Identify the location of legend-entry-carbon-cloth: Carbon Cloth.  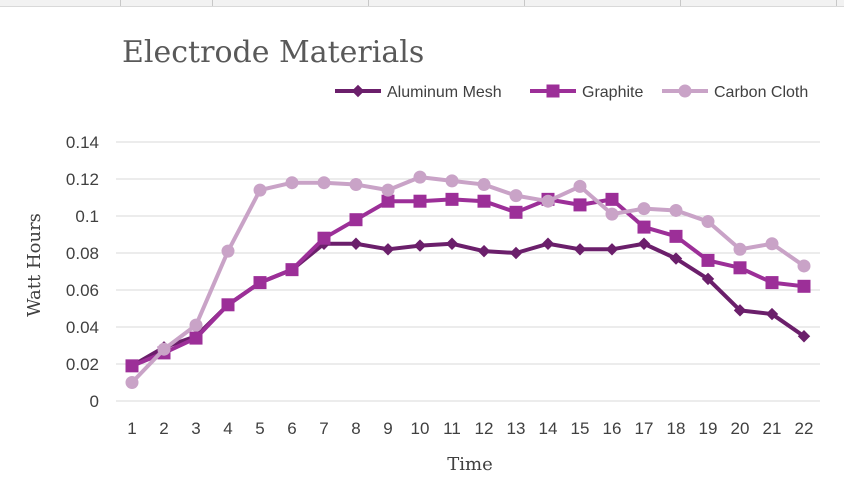
(735, 92).